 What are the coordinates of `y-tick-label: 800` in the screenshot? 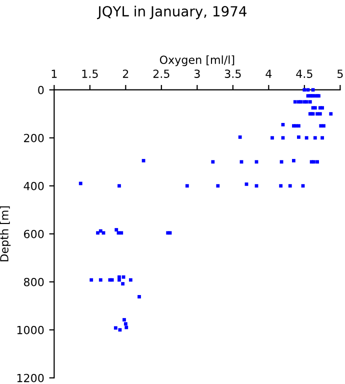 It's located at (34, 282).